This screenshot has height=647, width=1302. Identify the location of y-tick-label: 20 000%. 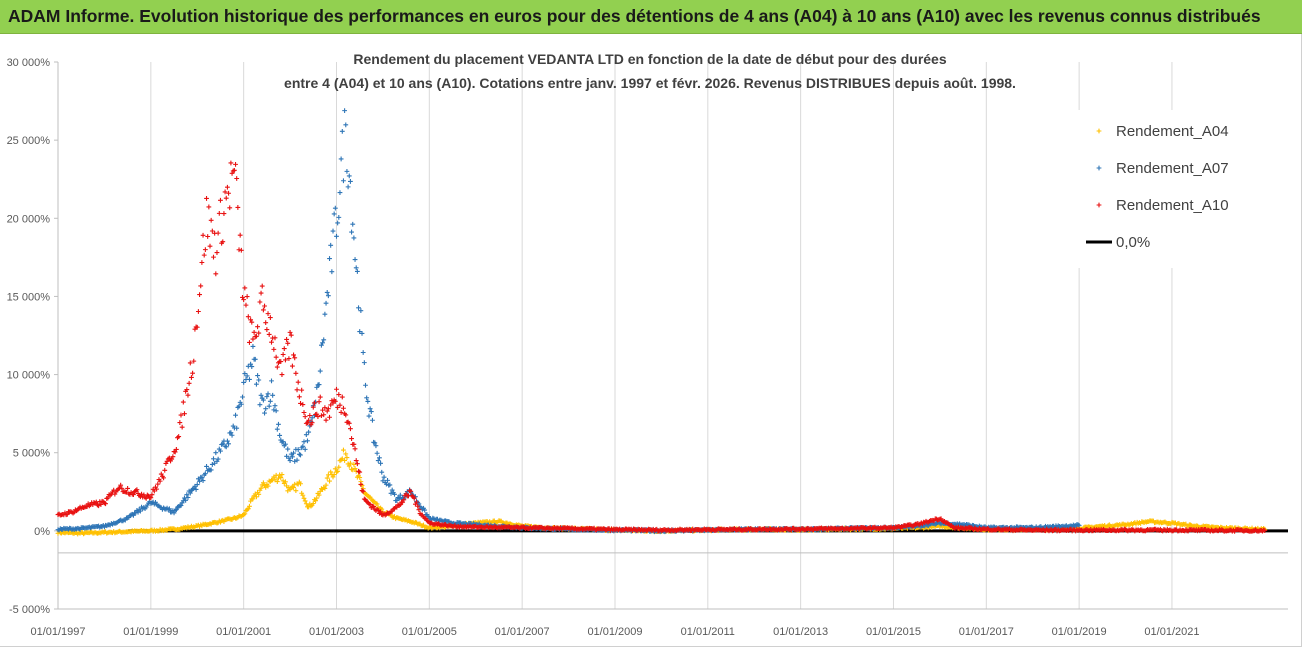
(29, 219).